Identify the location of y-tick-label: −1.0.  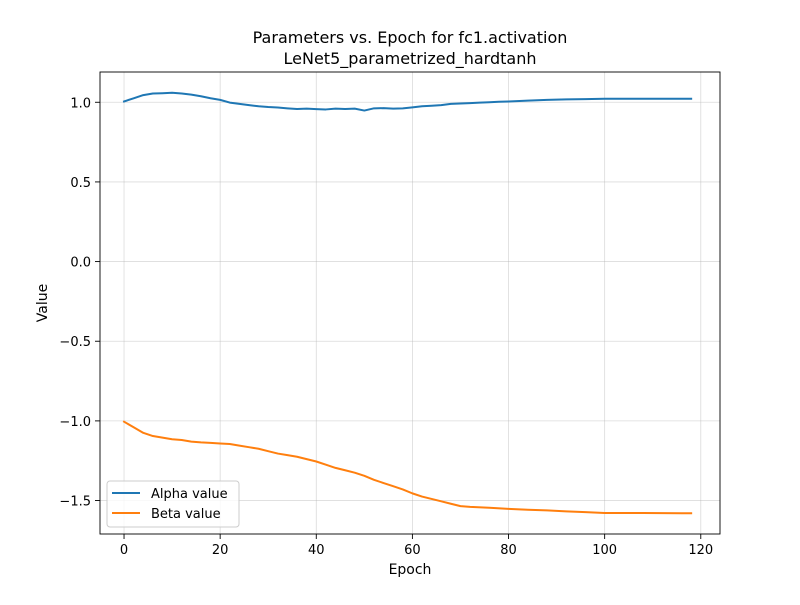
(75, 422).